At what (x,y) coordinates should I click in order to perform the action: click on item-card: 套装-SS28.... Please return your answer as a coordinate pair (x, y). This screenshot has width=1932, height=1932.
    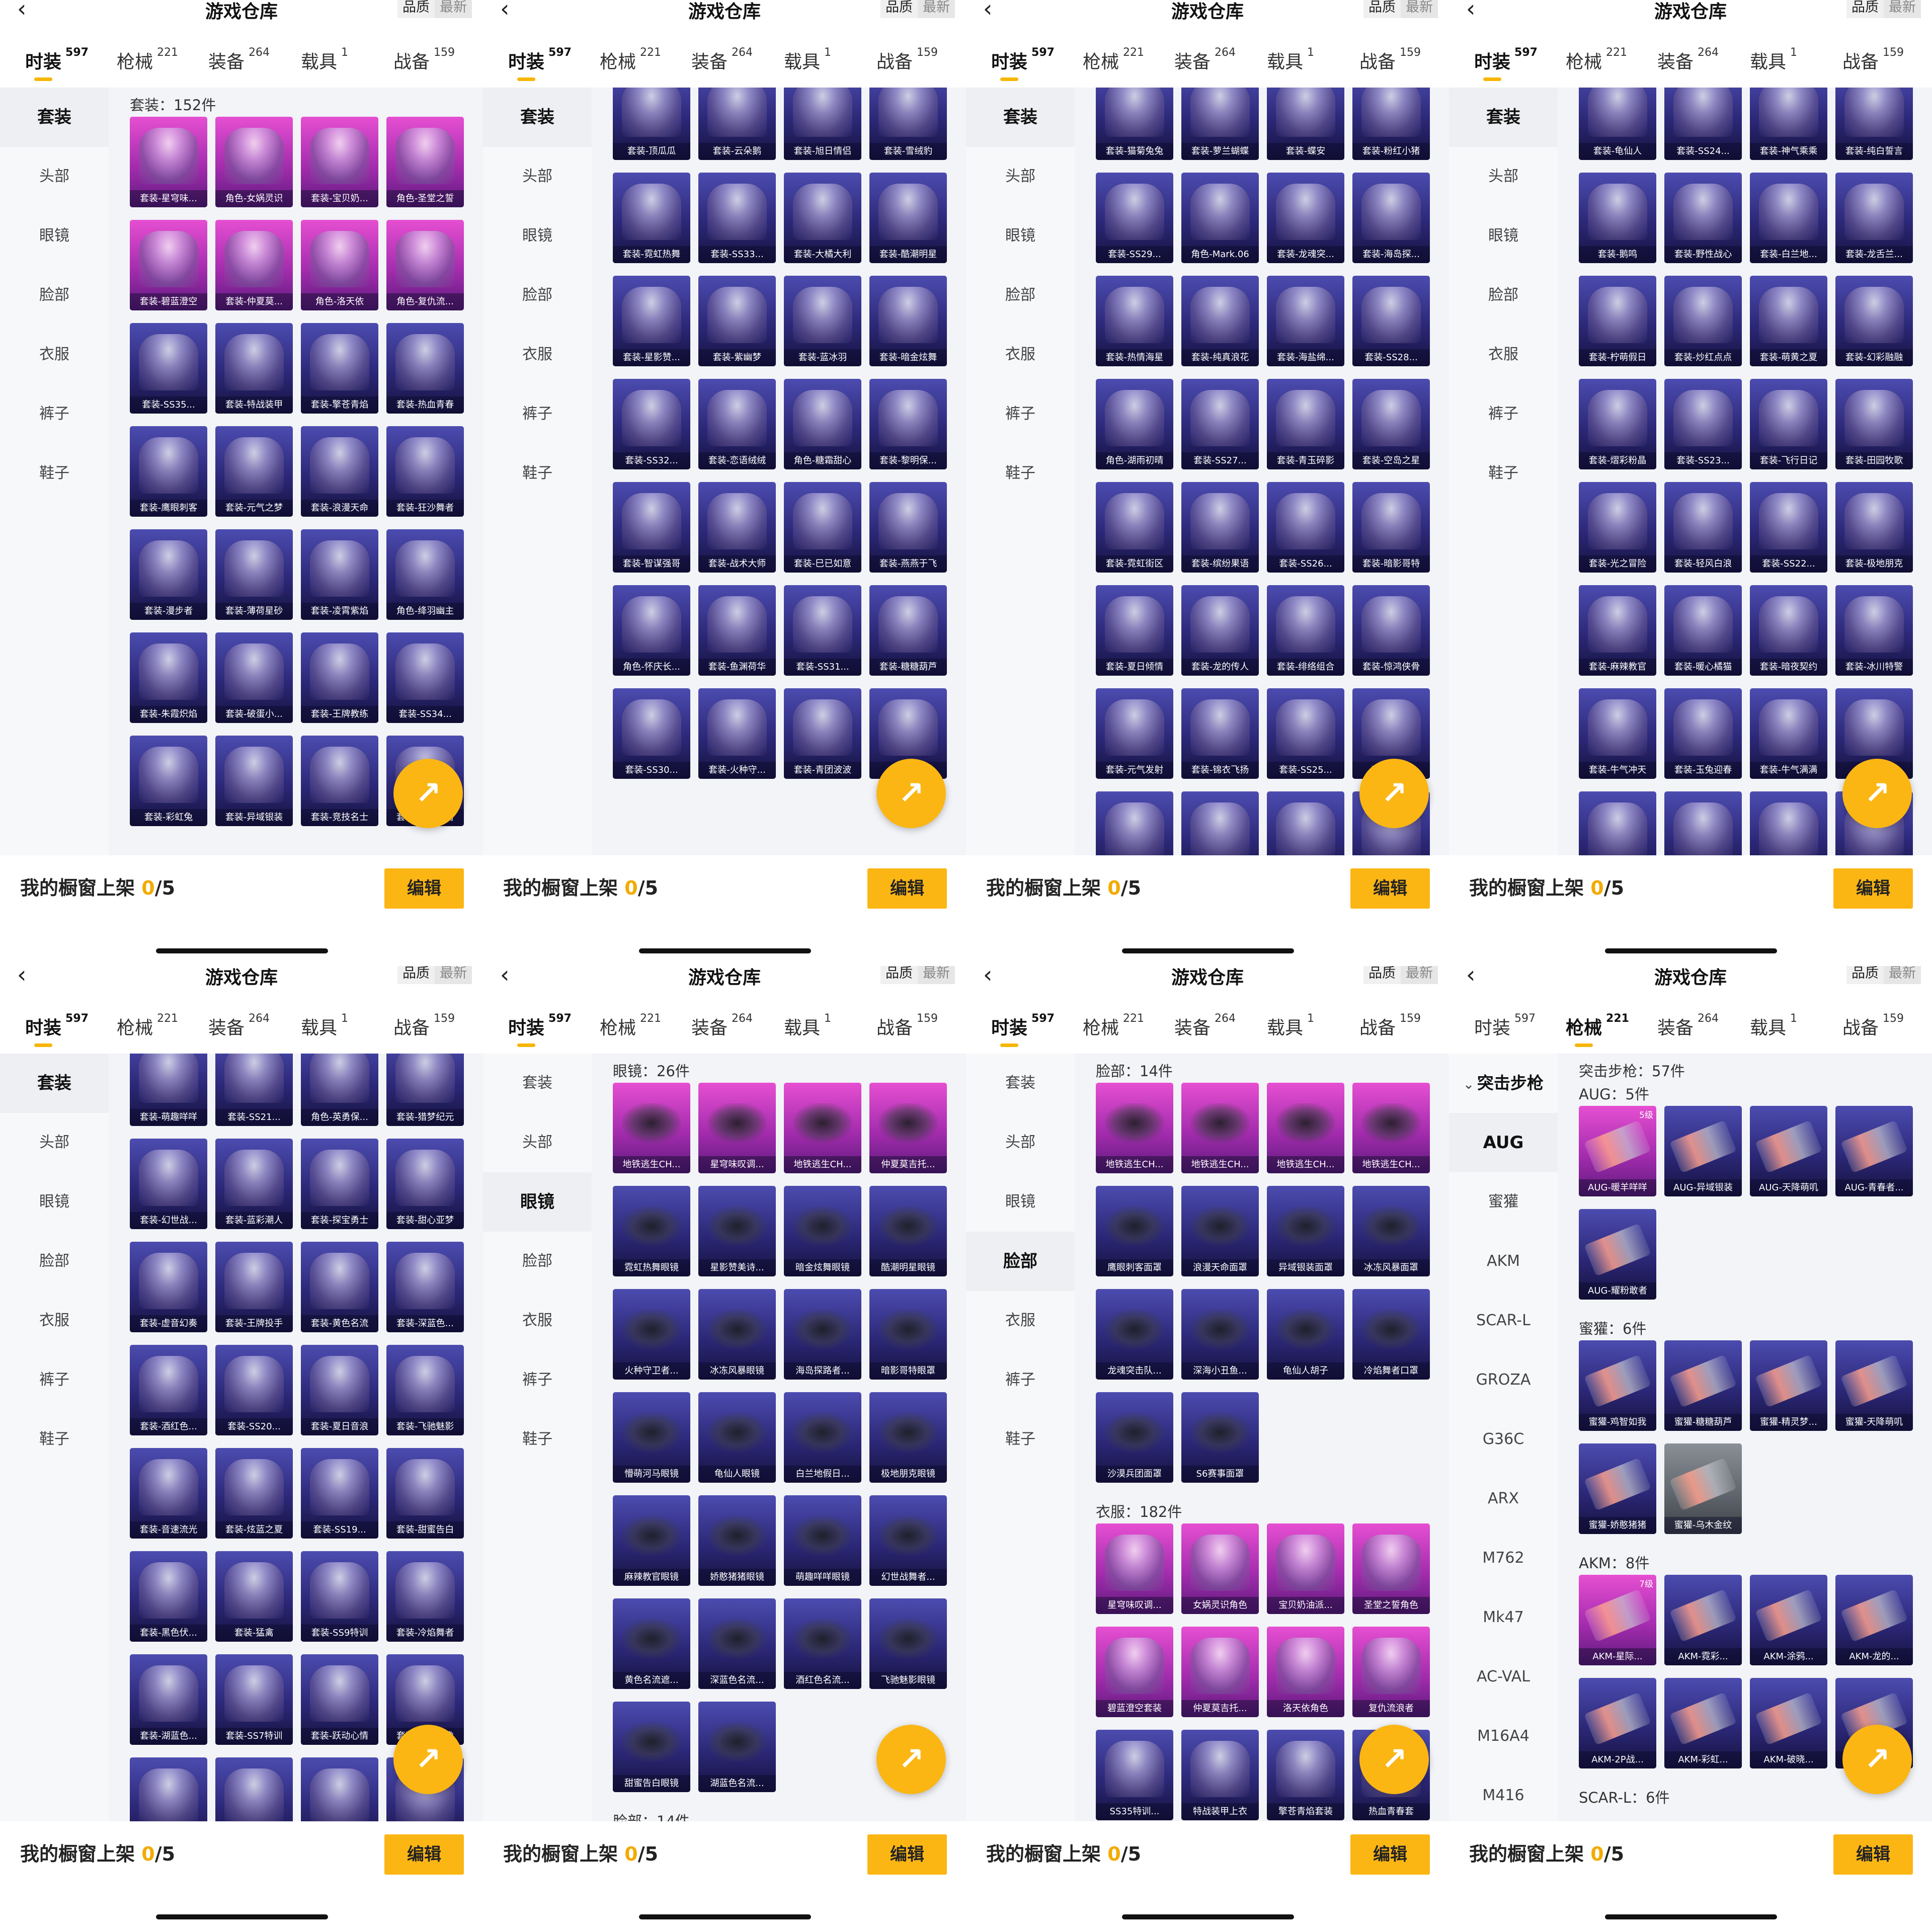
    Looking at the image, I should click on (1391, 321).